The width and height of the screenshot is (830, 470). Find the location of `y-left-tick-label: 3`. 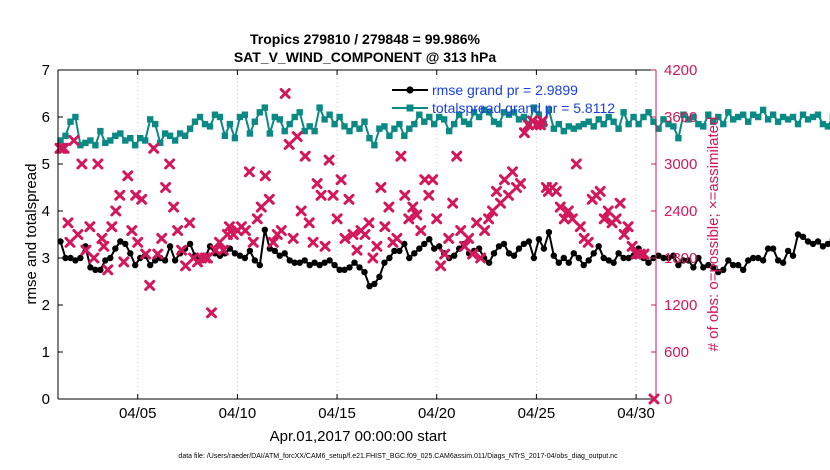

y-left-tick-label: 3 is located at coordinates (46, 258).